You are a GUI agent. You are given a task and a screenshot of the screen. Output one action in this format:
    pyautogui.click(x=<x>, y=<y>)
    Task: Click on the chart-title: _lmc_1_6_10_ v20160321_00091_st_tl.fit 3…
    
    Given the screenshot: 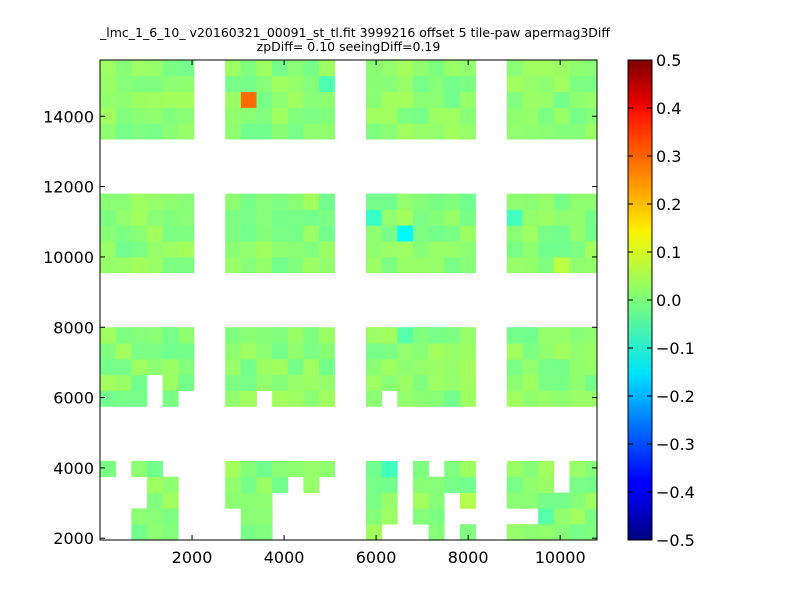 What is the action you would take?
    pyautogui.click(x=355, y=40)
    